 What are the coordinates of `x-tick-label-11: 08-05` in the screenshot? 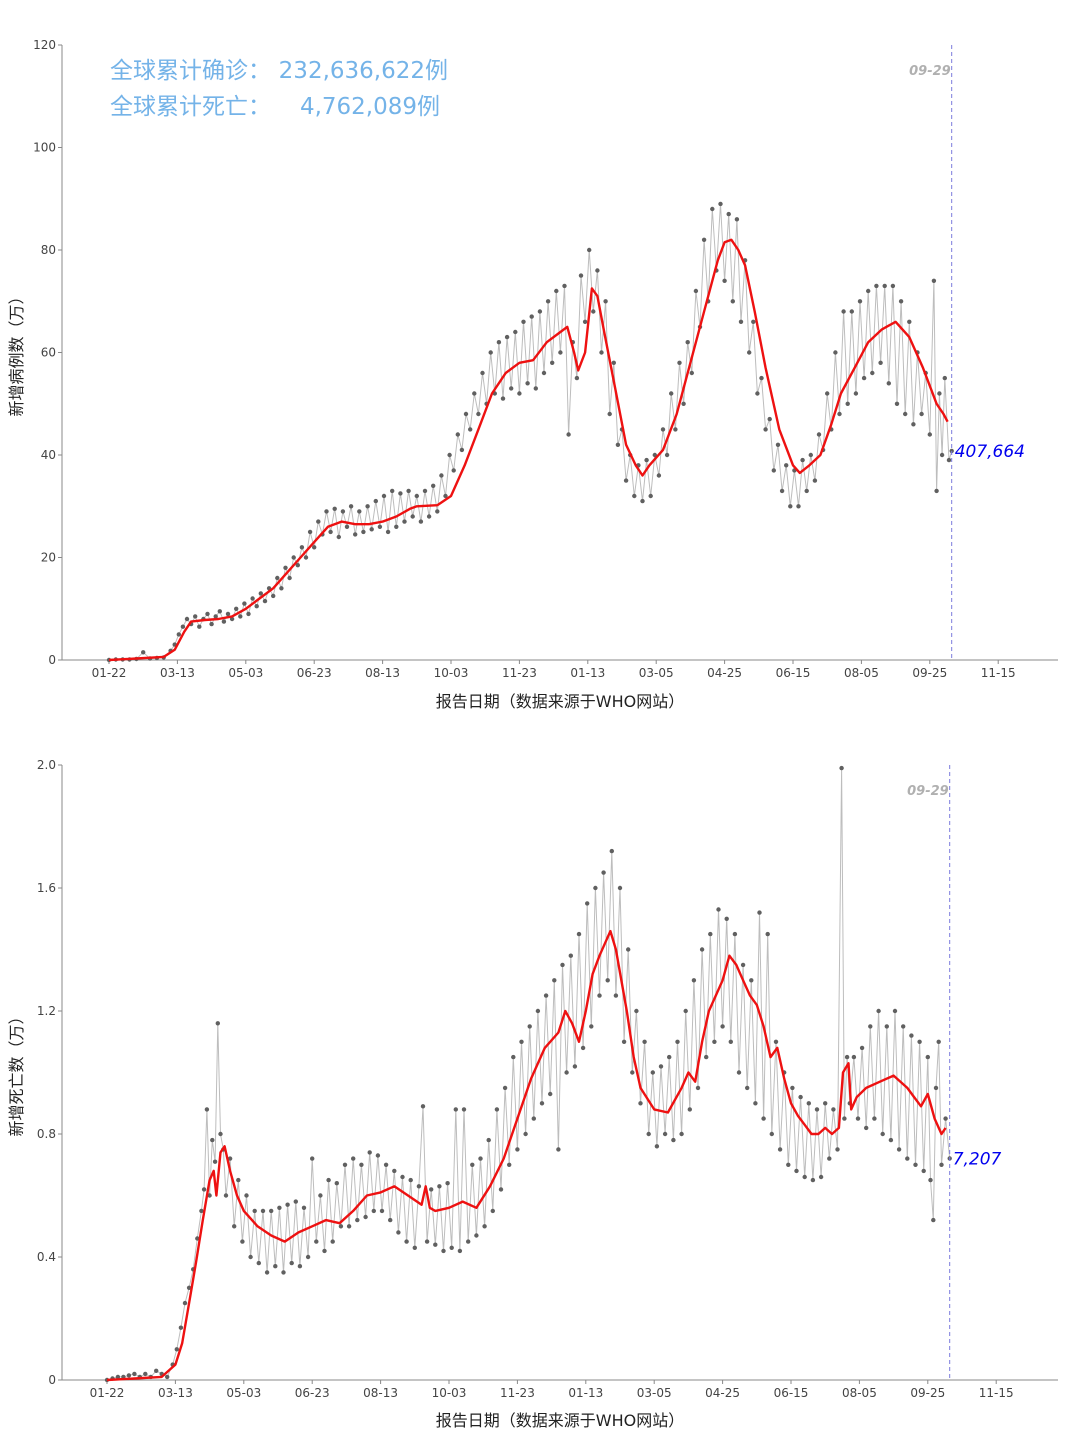 It's located at (859, 1393).